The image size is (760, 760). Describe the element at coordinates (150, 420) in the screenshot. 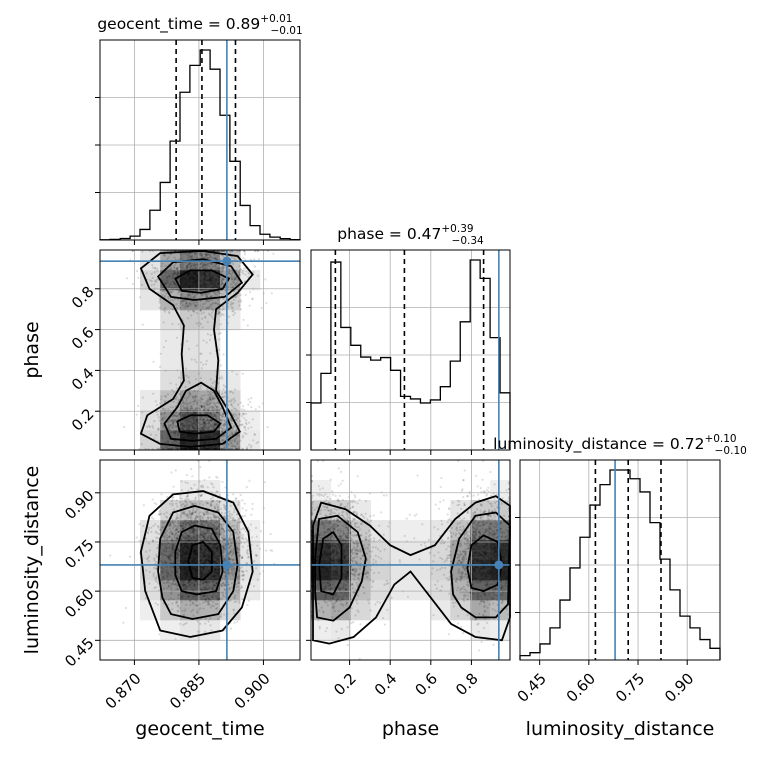

I see `panel-phase-vs-geocent-time-density-cell` at that location.